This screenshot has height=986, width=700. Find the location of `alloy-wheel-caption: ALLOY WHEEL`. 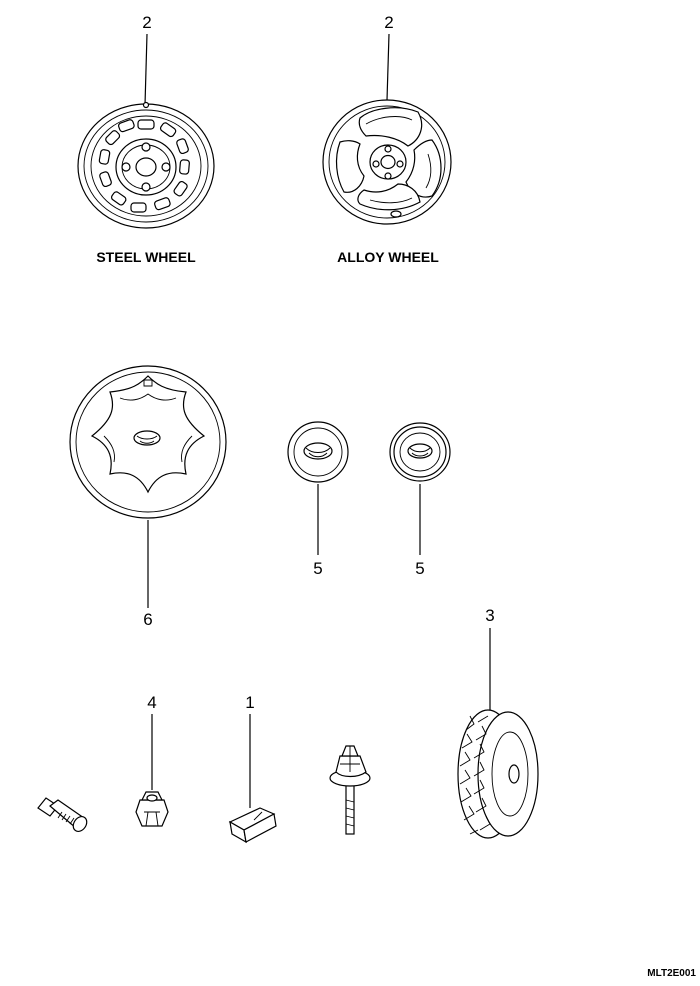

alloy-wheel-caption: ALLOY WHEEL is located at coordinates (388, 257).